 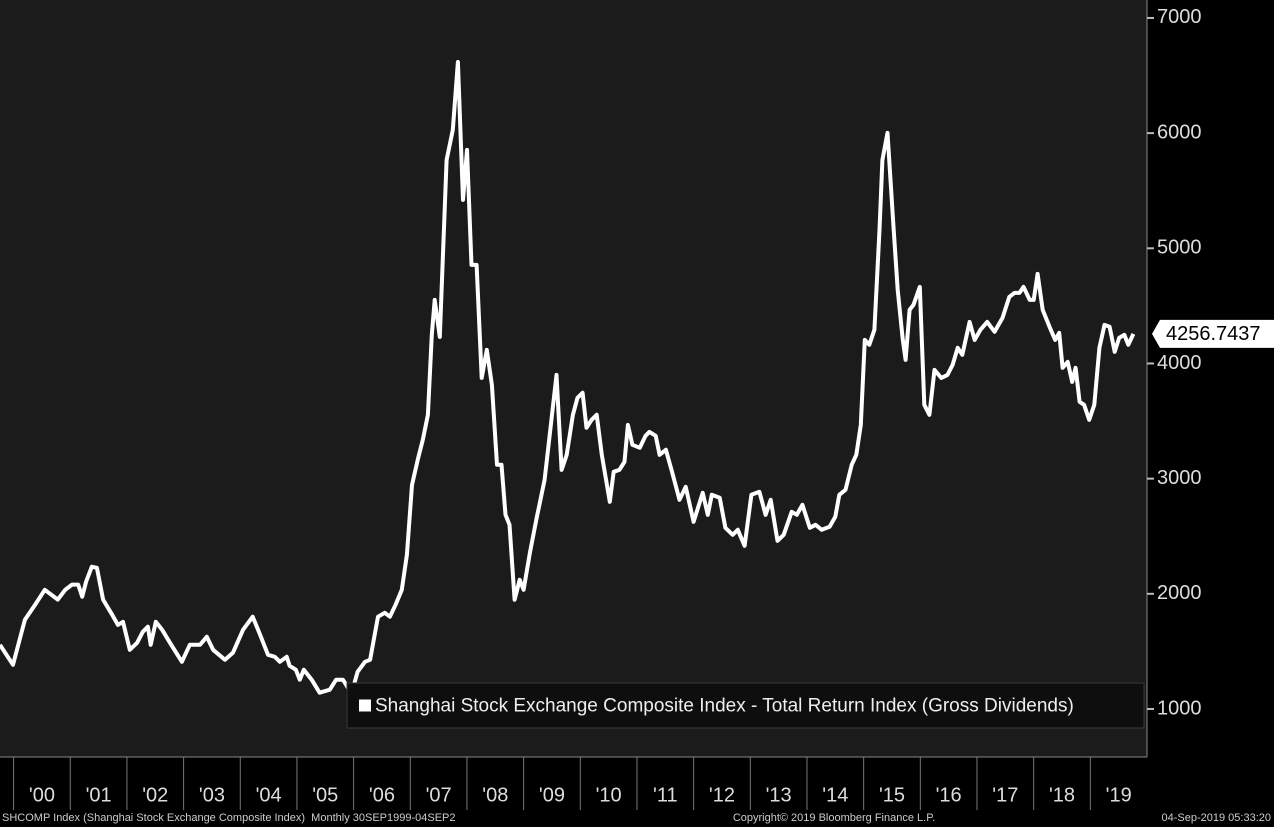 What do you see at coordinates (779, 795) in the screenshot?
I see `x-tick-label: '13` at bounding box center [779, 795].